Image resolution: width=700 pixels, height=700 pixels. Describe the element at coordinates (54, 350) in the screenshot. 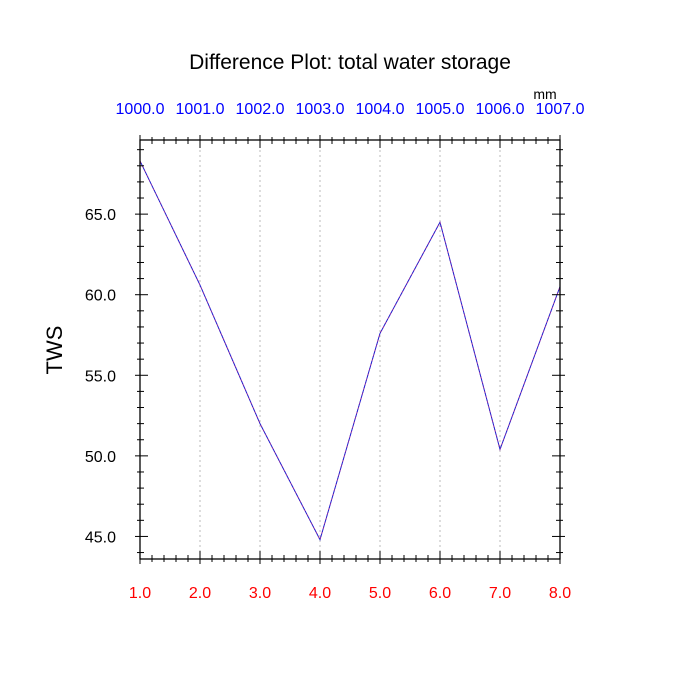

I see `y-axis-label: TWS` at that location.